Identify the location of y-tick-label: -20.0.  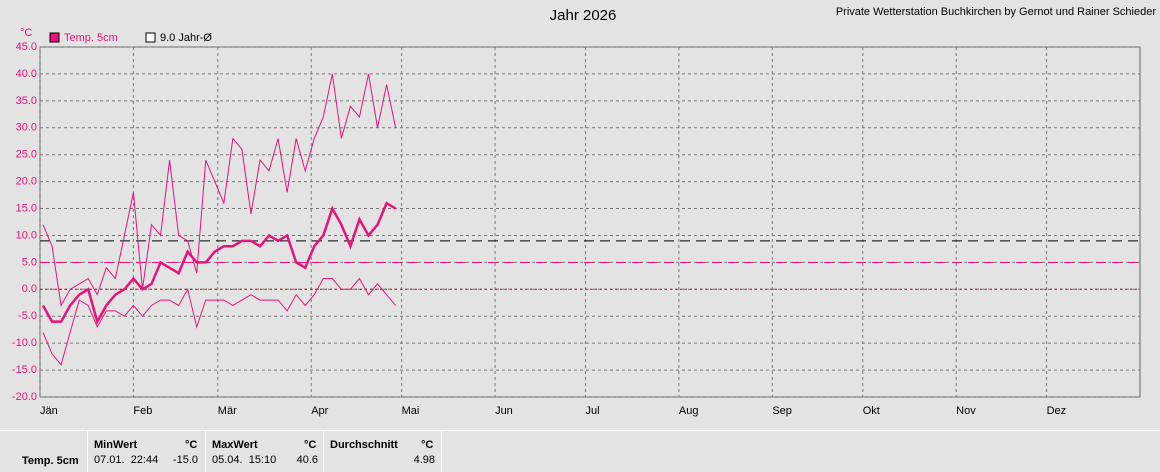
(24, 397).